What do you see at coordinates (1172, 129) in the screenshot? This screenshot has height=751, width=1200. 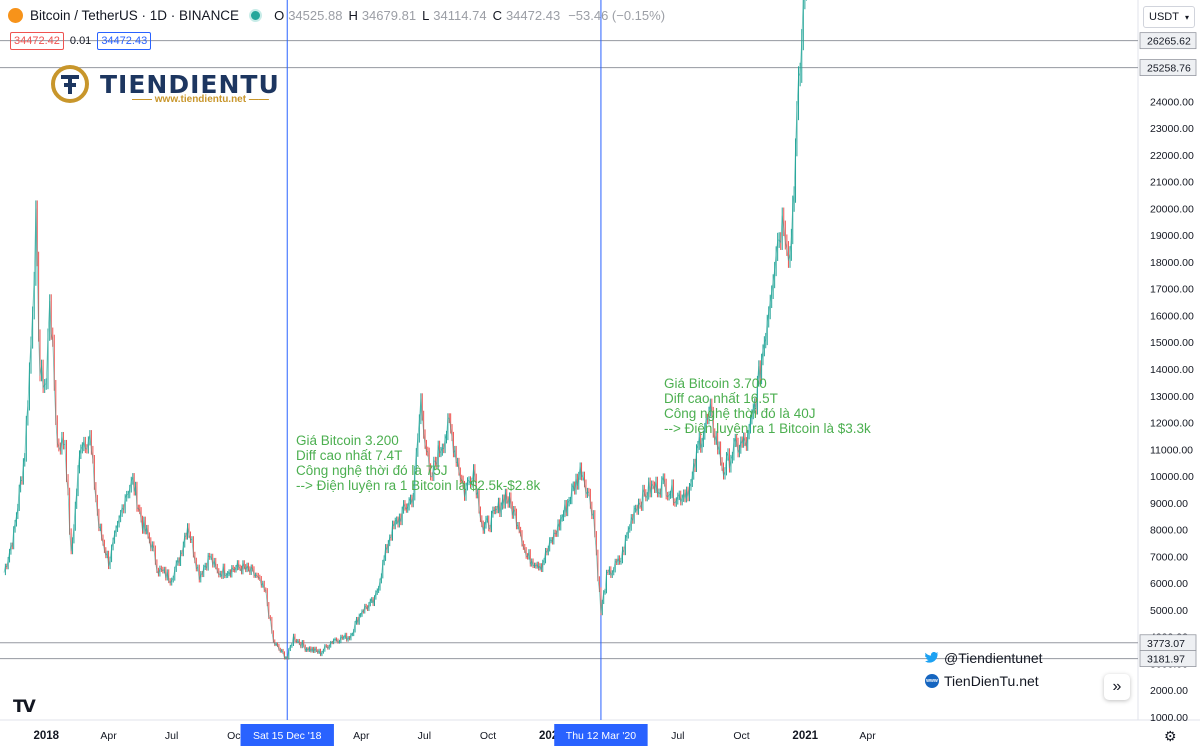 I see `y-tick-label: 23000.00` at bounding box center [1172, 129].